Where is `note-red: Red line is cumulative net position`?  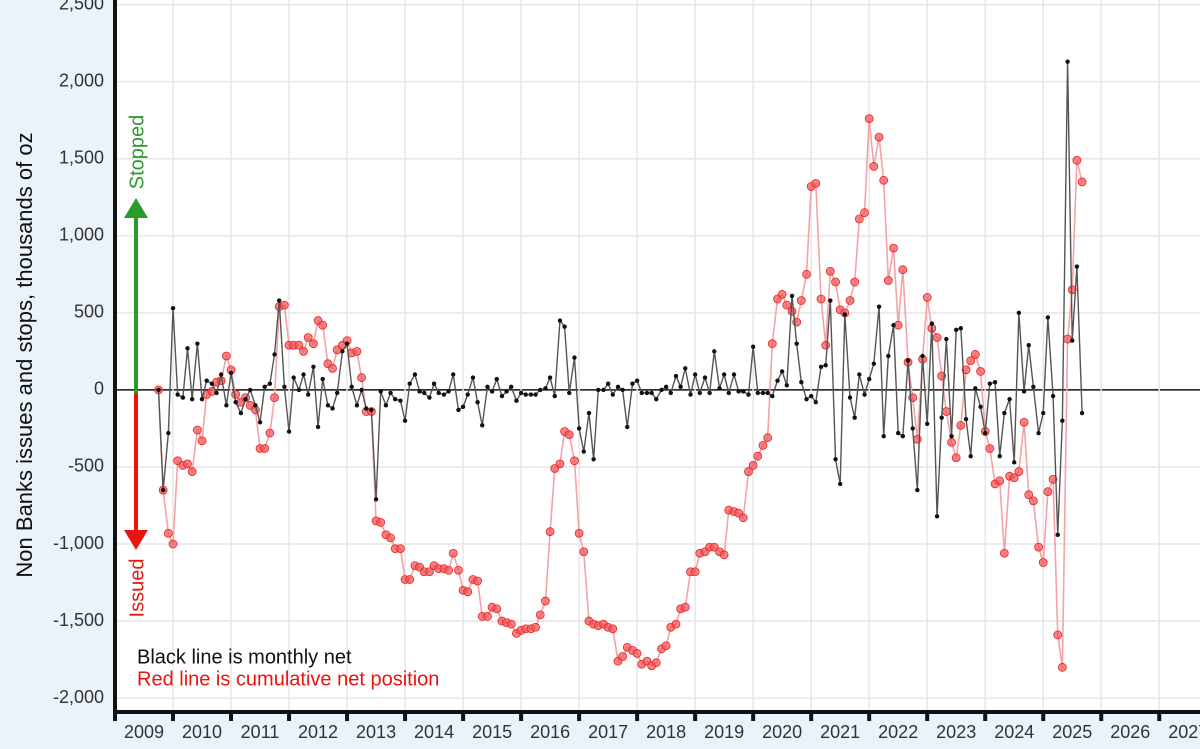
note-red: Red line is cumulative net position is located at coordinates (288, 679).